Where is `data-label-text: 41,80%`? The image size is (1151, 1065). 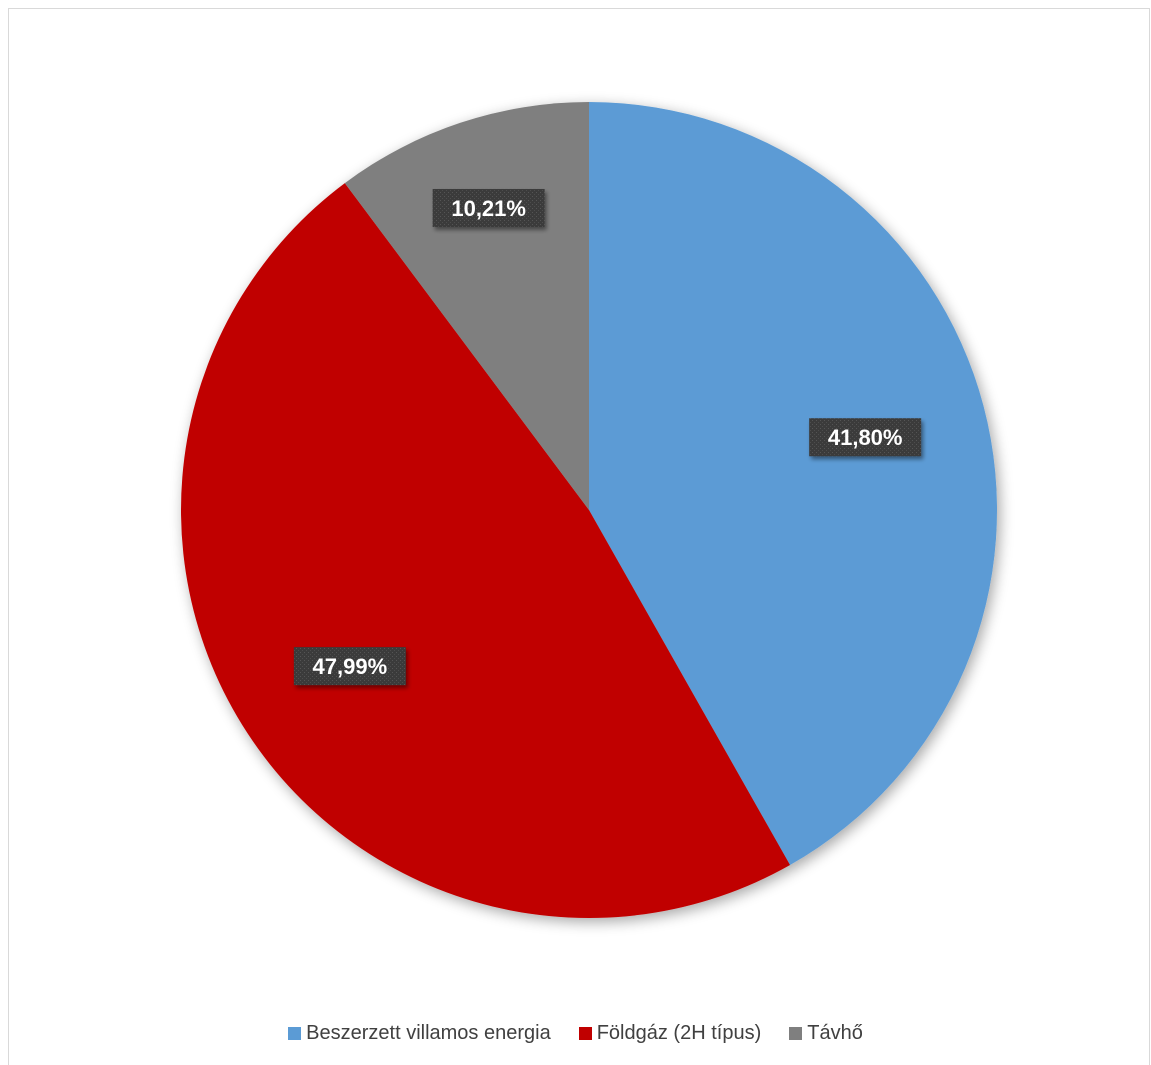 data-label-text: 41,80% is located at coordinates (865, 437).